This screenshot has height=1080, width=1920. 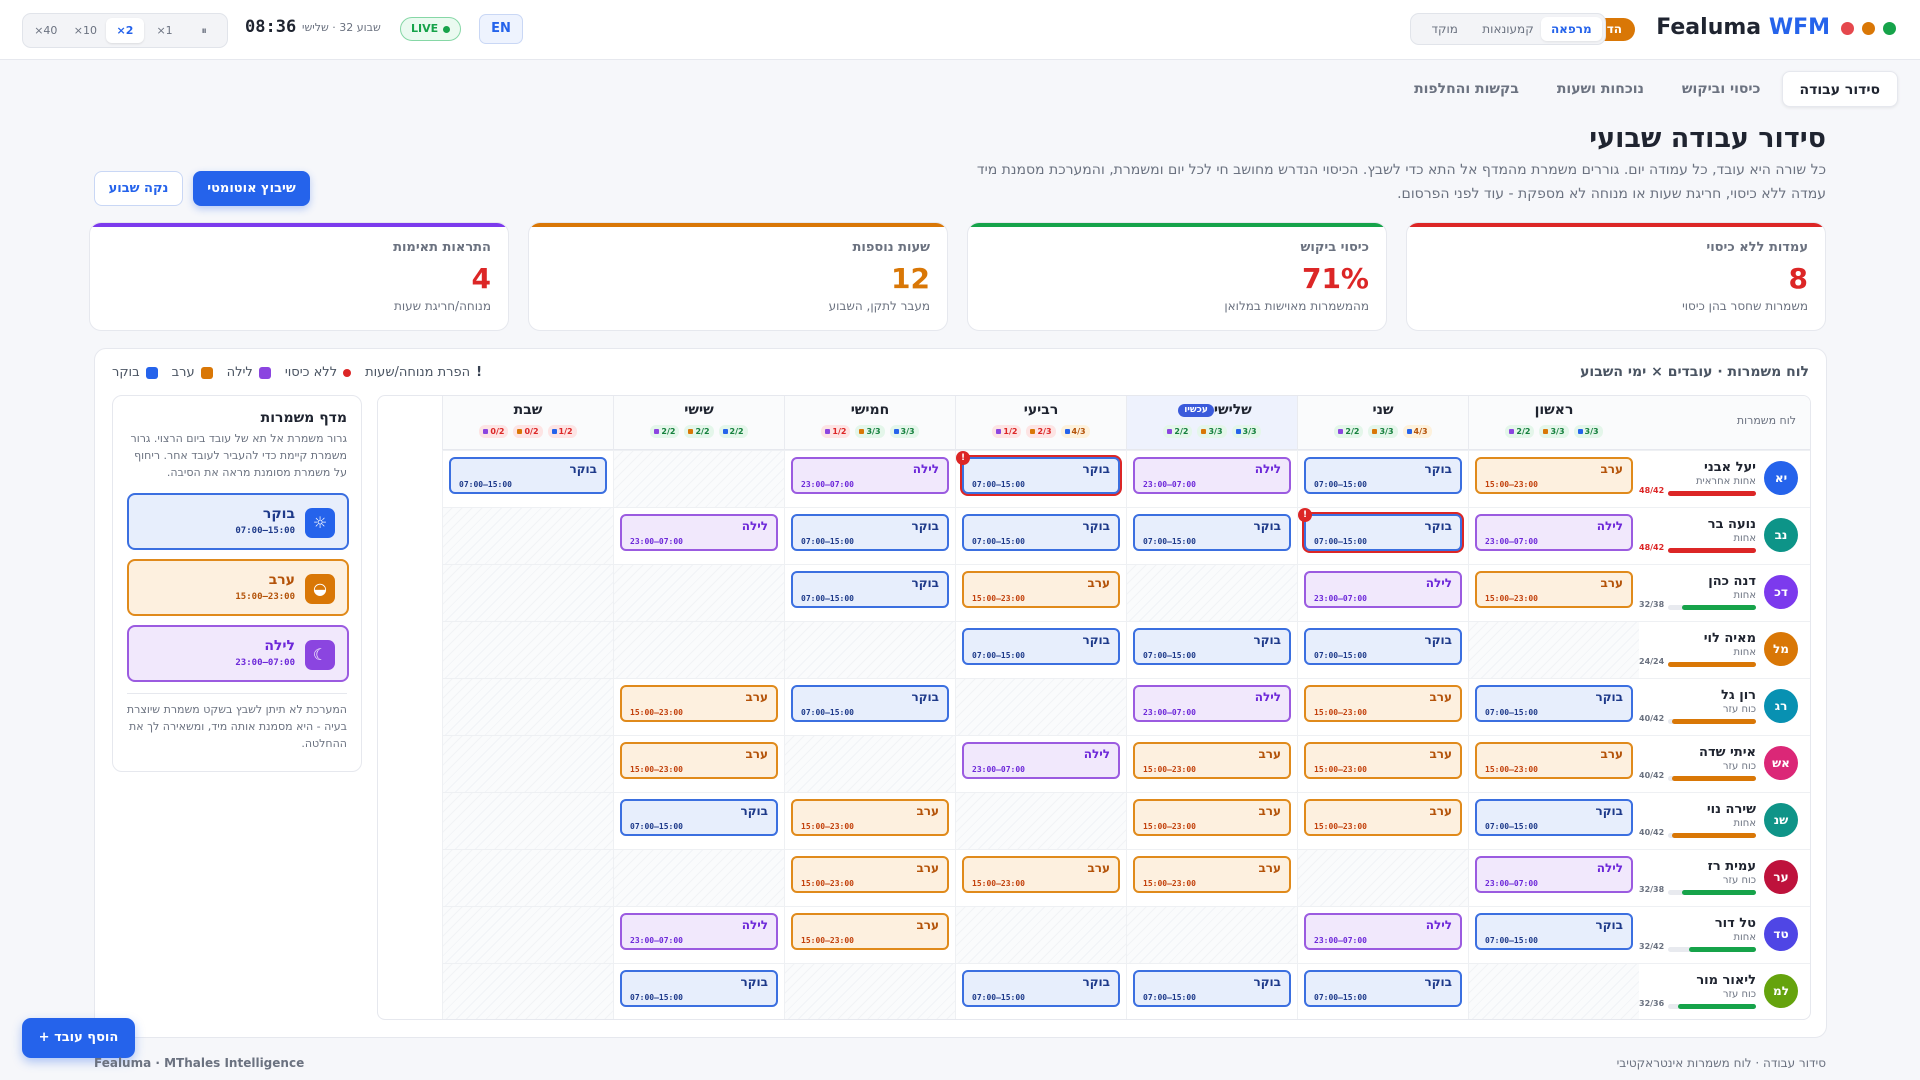 What do you see at coordinates (1839, 89) in the screenshot?
I see `tab-0: סידור עבודה` at bounding box center [1839, 89].